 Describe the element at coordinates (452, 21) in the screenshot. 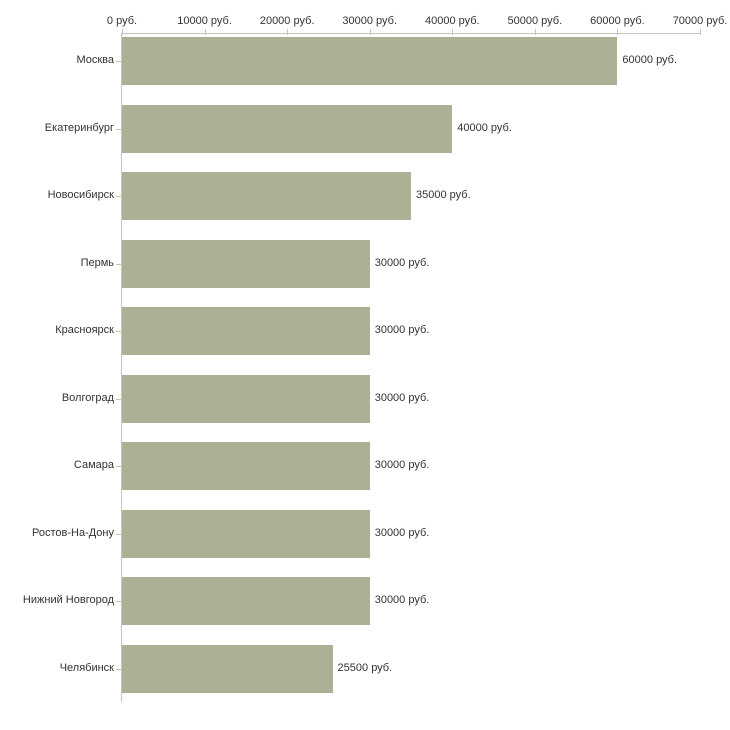

I see `x-tick-label: 40000 руб.` at that location.